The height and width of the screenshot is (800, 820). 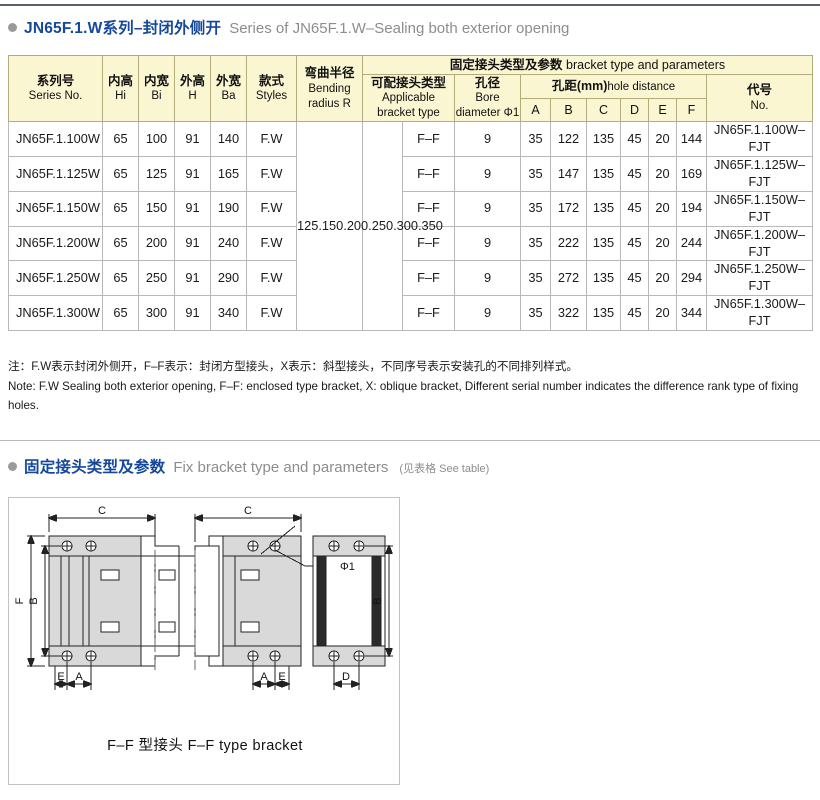 I want to click on cell-b: 322, so click(x=568, y=313).